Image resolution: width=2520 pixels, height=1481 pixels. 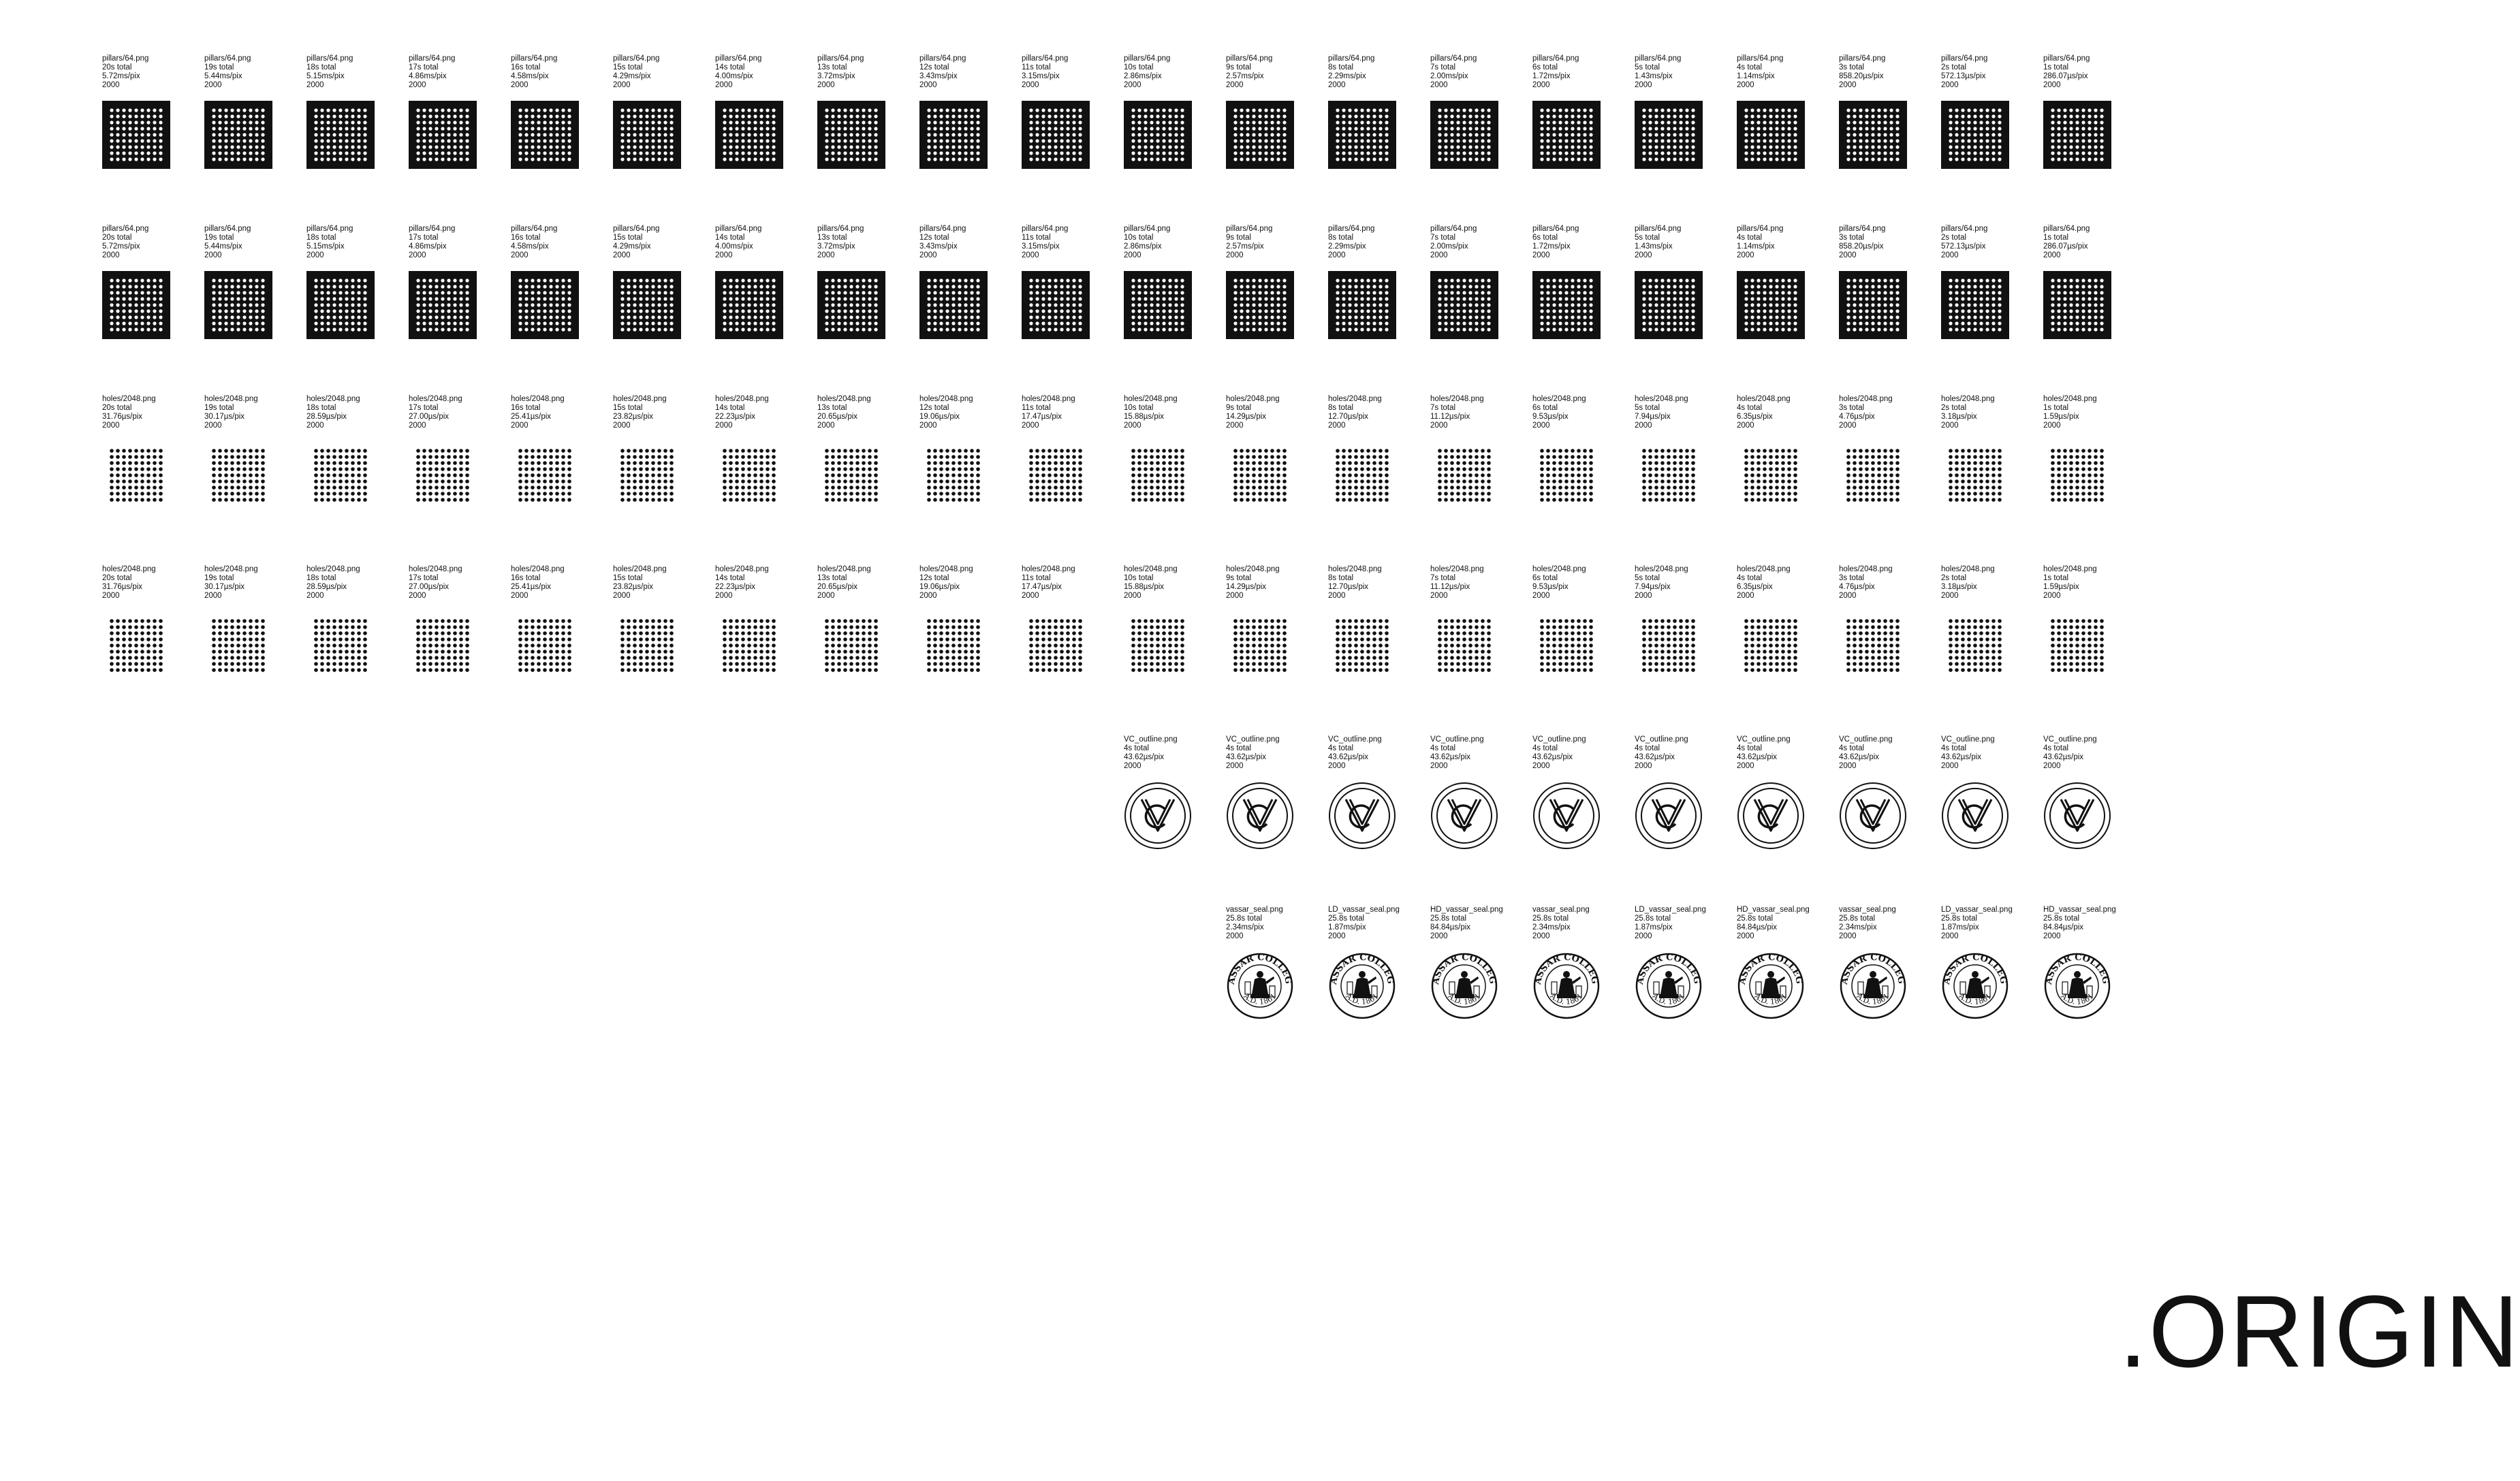 What do you see at coordinates (460, 139) in the screenshot?
I see `pillars-render-cell: pillars/64.png 17s total 4.86ms/pix 2000` at bounding box center [460, 139].